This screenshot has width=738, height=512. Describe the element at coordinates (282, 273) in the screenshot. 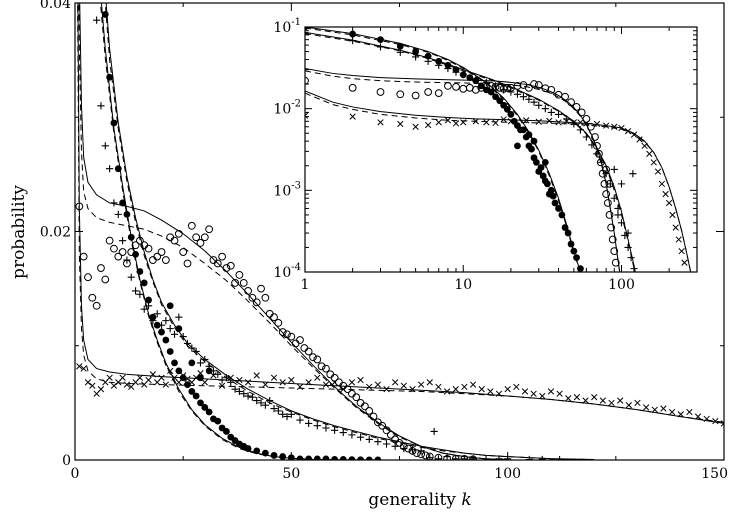

I see `tick-base: 10` at that location.